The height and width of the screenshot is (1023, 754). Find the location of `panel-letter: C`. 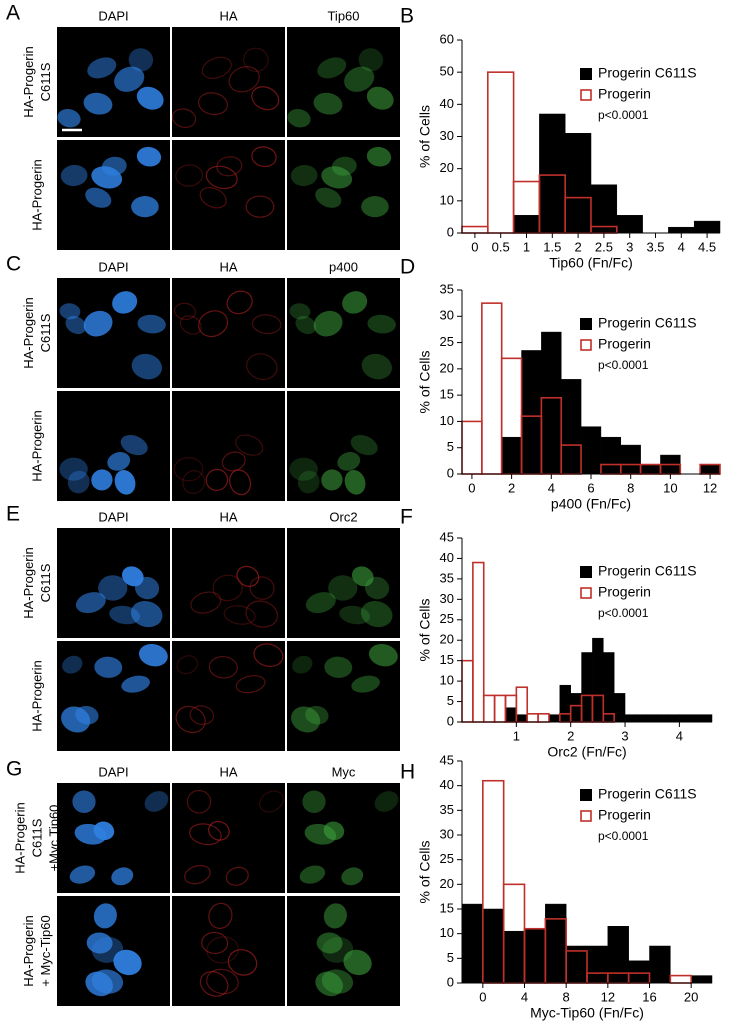

panel-letter: C is located at coordinates (13, 264).